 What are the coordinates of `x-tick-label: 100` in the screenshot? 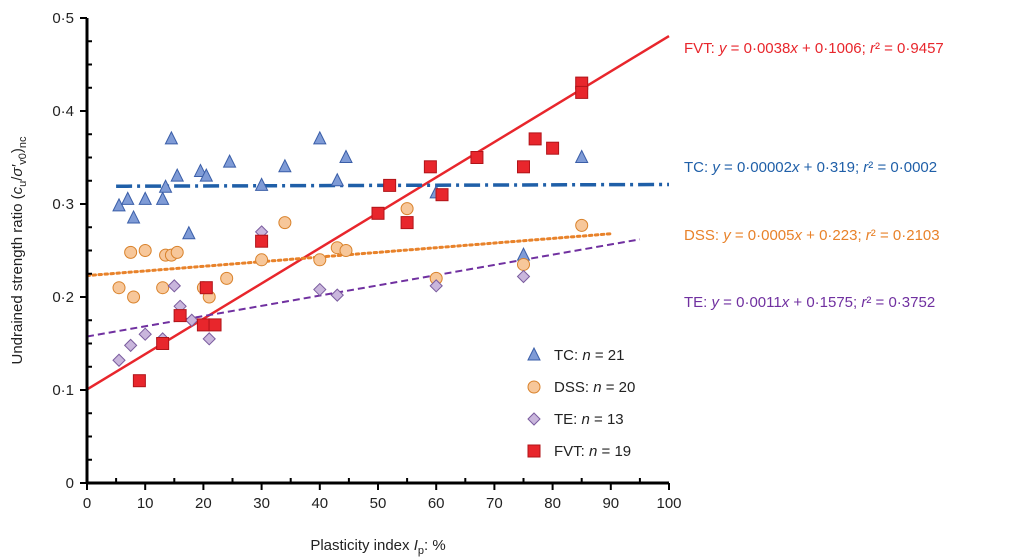 It's located at (668, 503).